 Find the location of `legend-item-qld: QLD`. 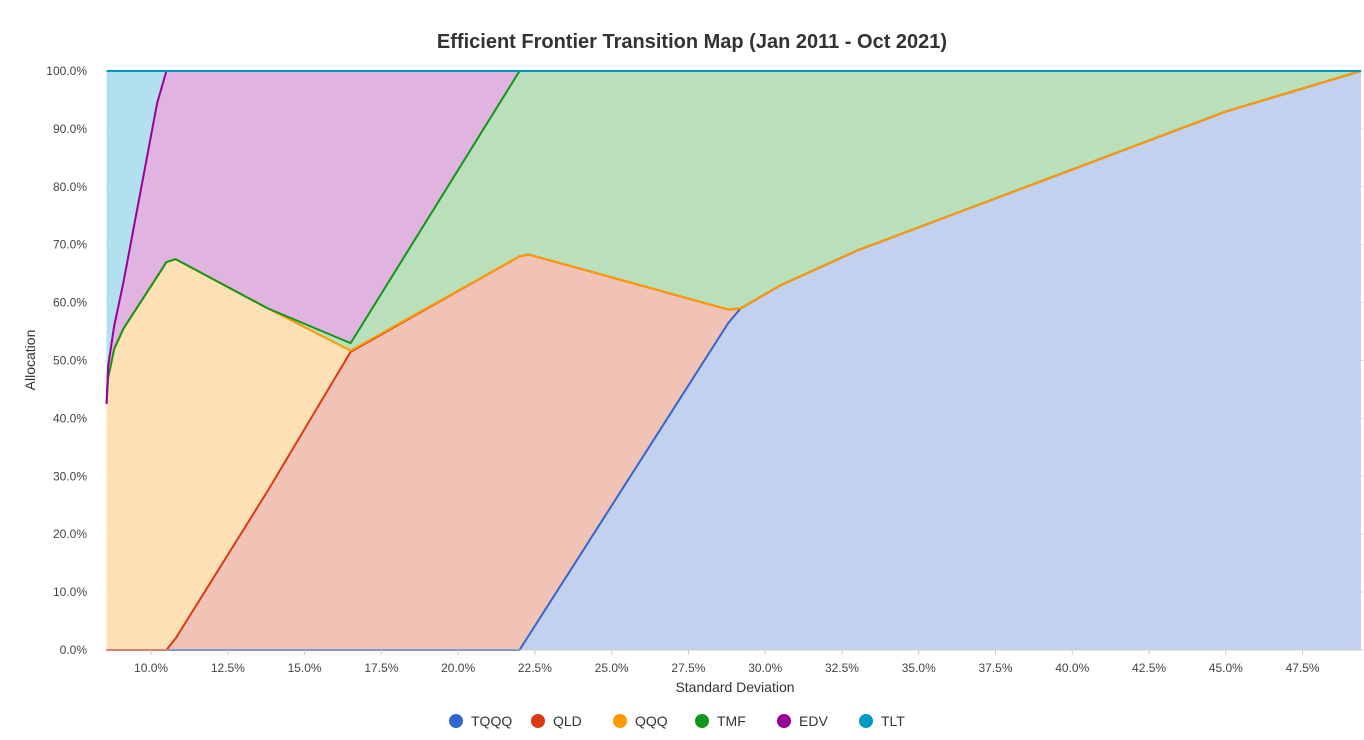

legend-item-qld: QLD is located at coordinates (556, 721).